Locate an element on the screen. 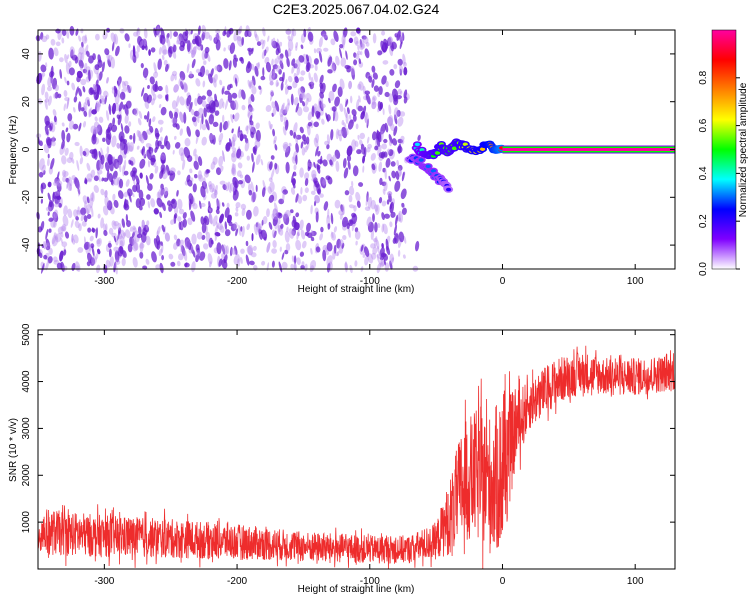 The image size is (750, 600). spectrogram-x-tick-label: -100 is located at coordinates (370, 281).